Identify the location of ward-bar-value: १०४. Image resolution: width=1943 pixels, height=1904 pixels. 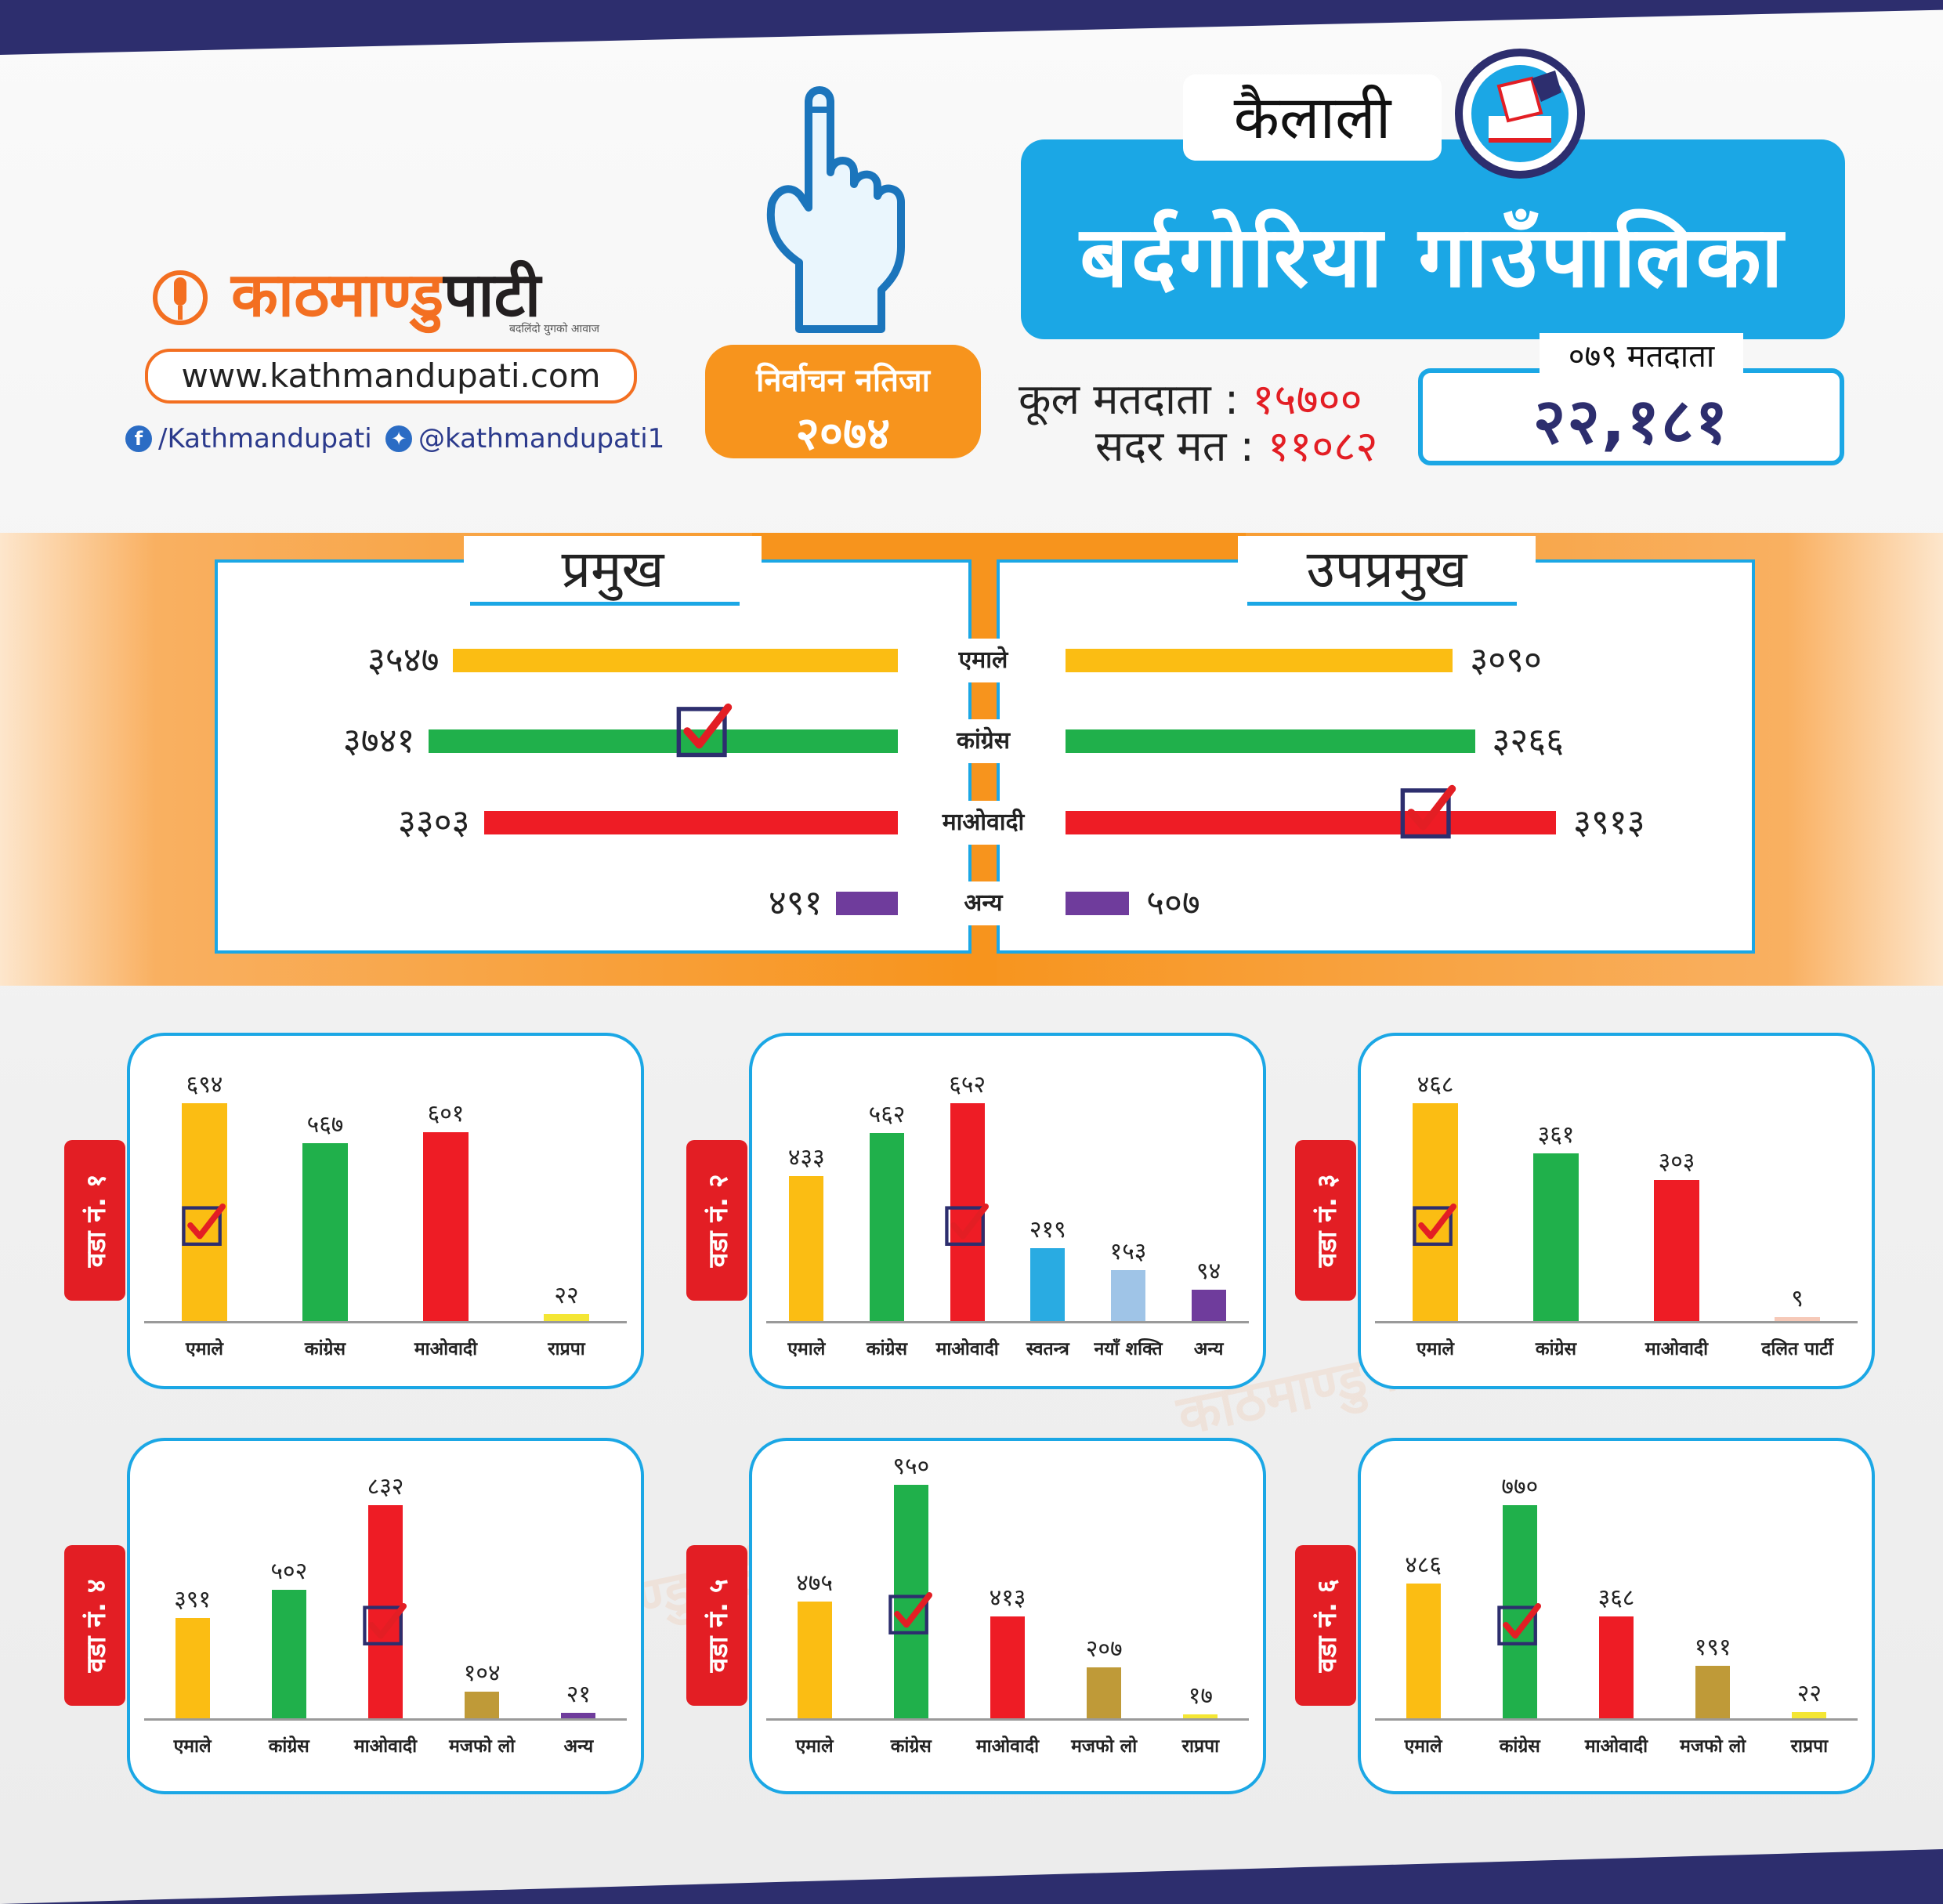
(482, 1673).